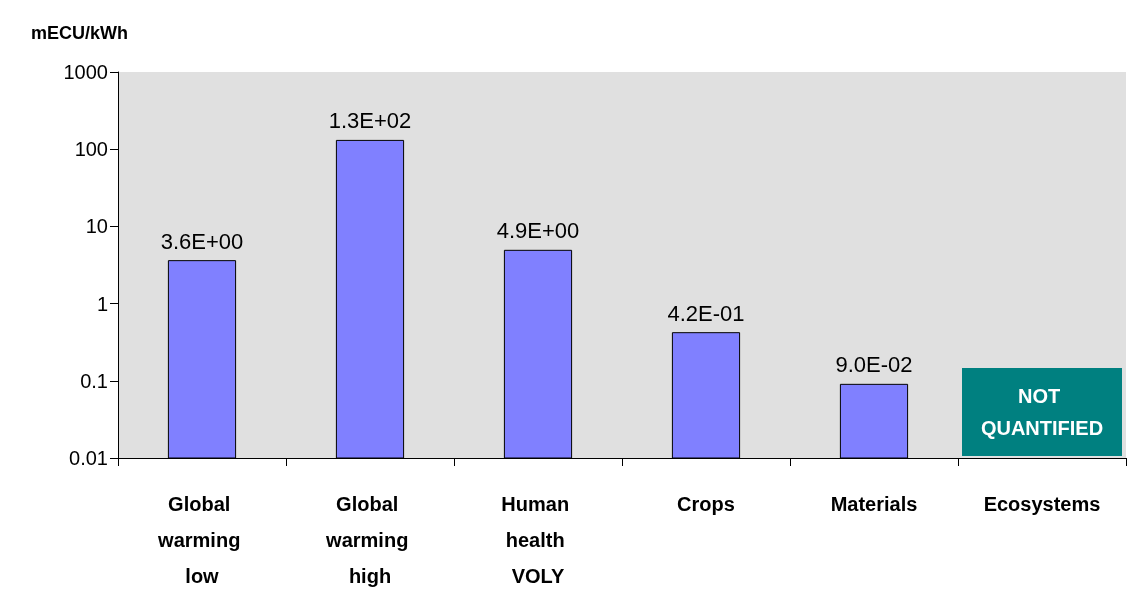 This screenshot has width=1138, height=594. I want to click on y-tick-label: 1000, so click(85, 72).